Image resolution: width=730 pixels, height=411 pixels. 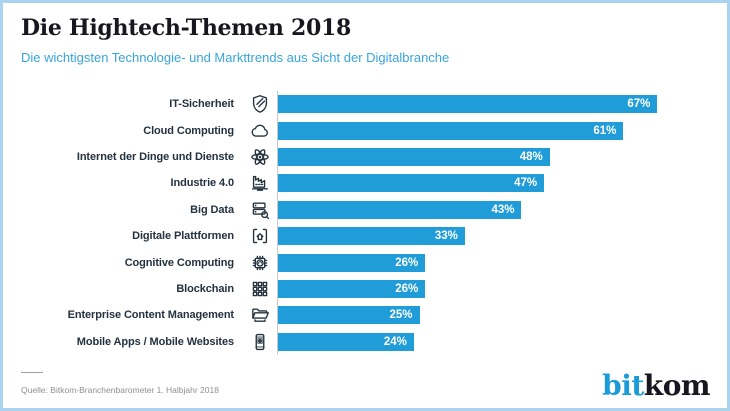 I want to click on bar-track: 67%, so click(x=495, y=104).